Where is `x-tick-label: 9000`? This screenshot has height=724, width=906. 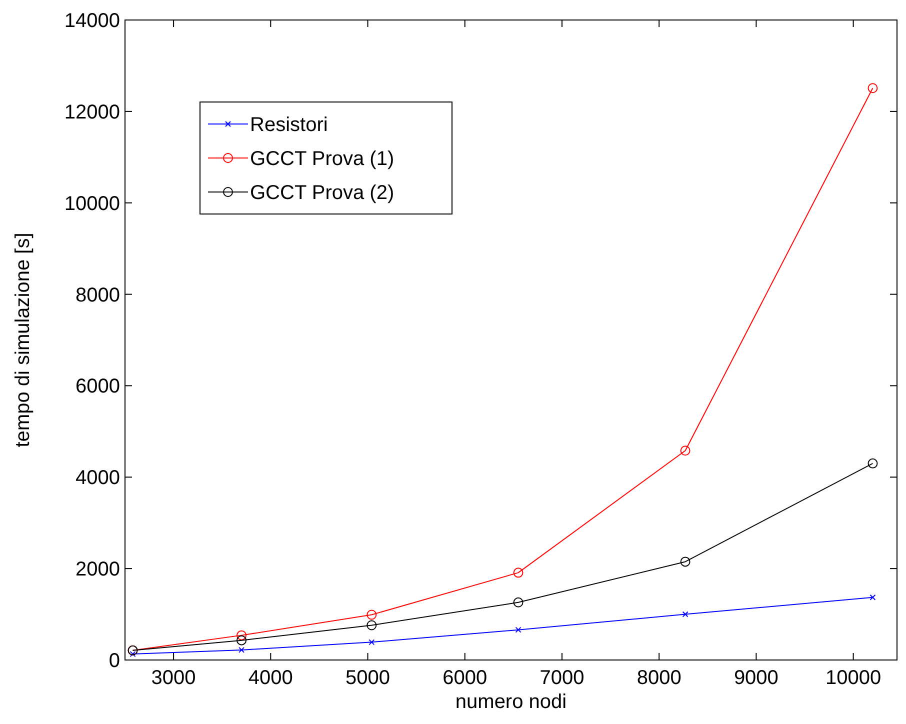
x-tick-label: 9000 is located at coordinates (756, 678).